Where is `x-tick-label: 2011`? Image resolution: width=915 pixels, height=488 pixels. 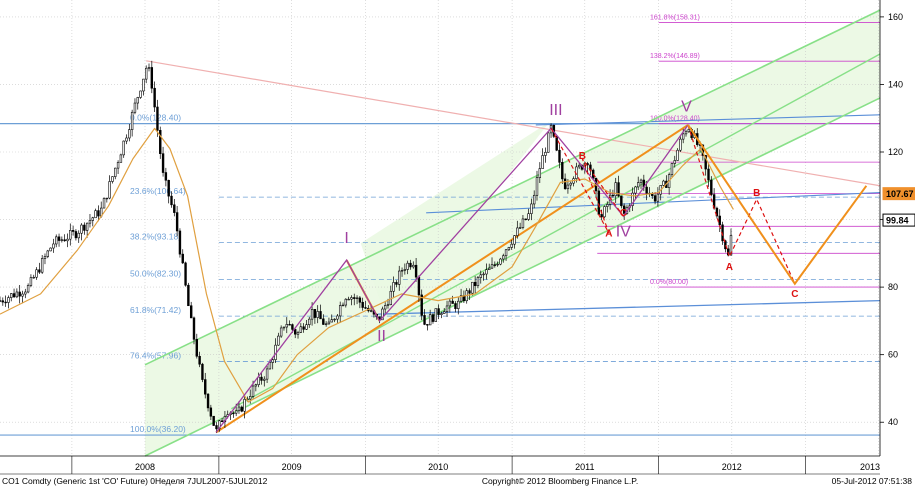
x-tick-label: 2011 is located at coordinates (584, 467).